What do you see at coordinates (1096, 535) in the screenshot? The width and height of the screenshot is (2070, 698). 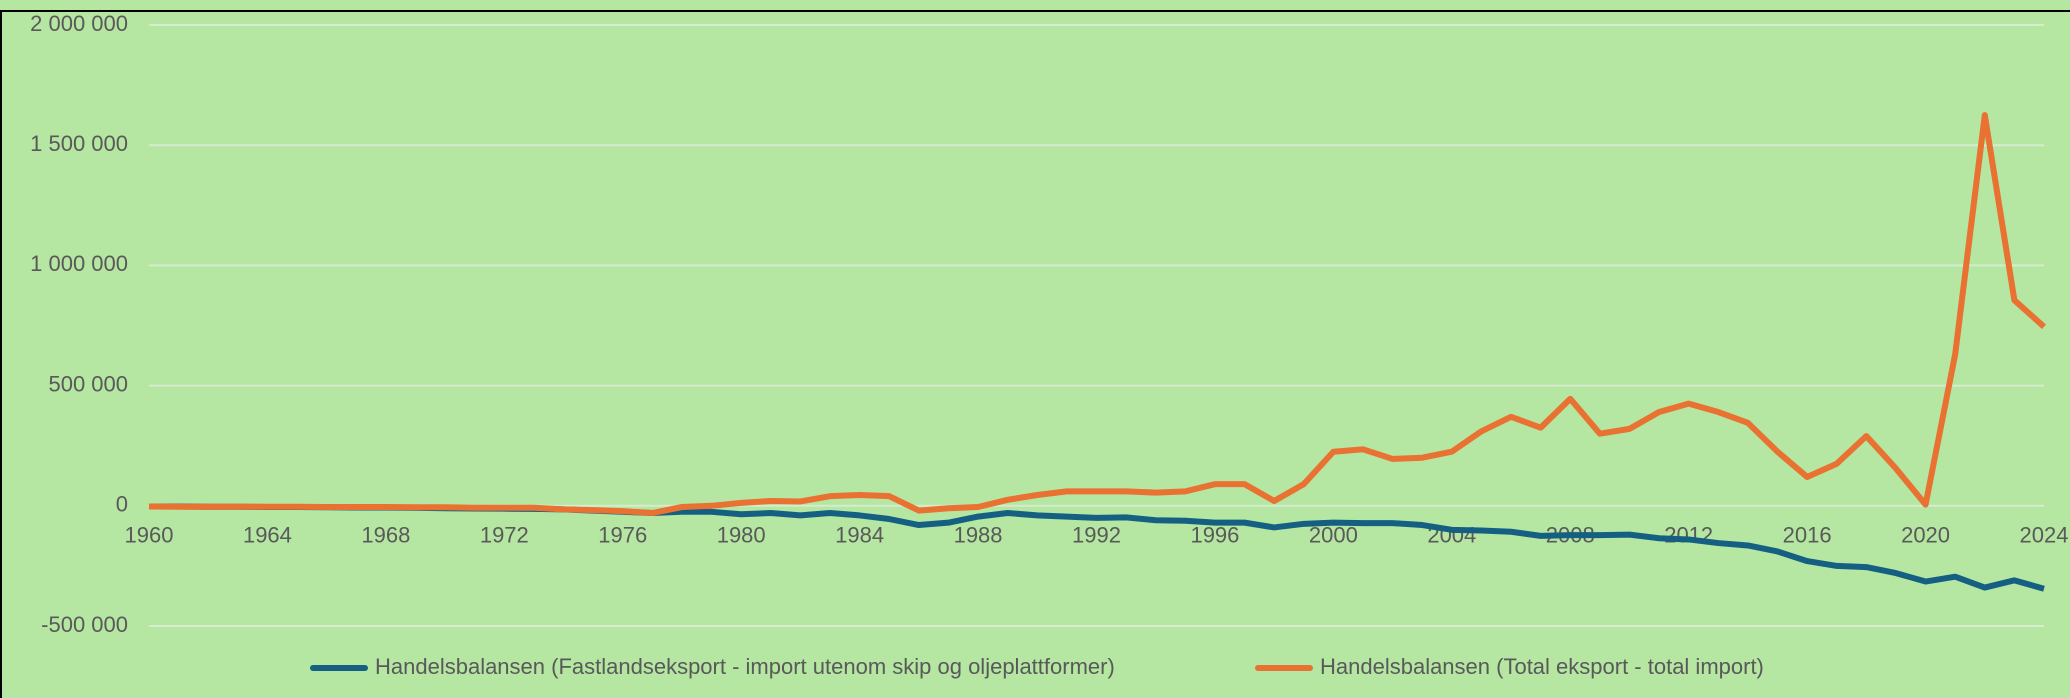 I see `x-tick-label: 1992` at bounding box center [1096, 535].